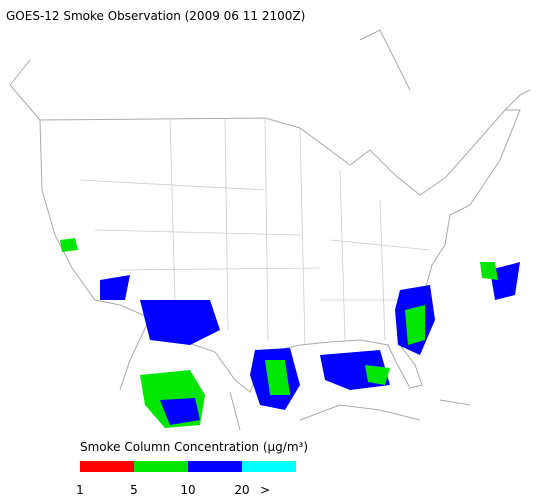 The width and height of the screenshot is (540, 504). I want to click on legend-label: 5, so click(134, 490).